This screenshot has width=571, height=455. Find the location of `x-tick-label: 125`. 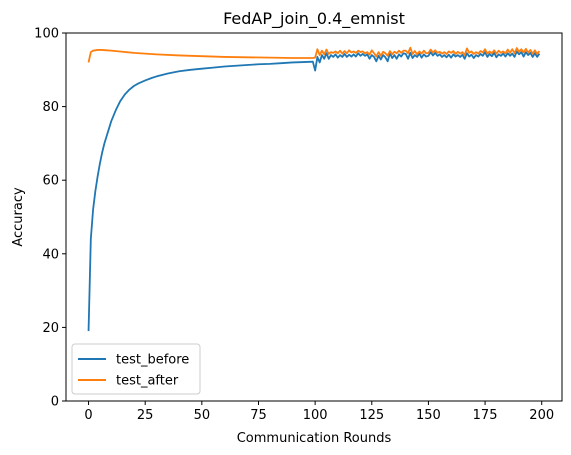

x-tick-label: 125 is located at coordinates (371, 415).